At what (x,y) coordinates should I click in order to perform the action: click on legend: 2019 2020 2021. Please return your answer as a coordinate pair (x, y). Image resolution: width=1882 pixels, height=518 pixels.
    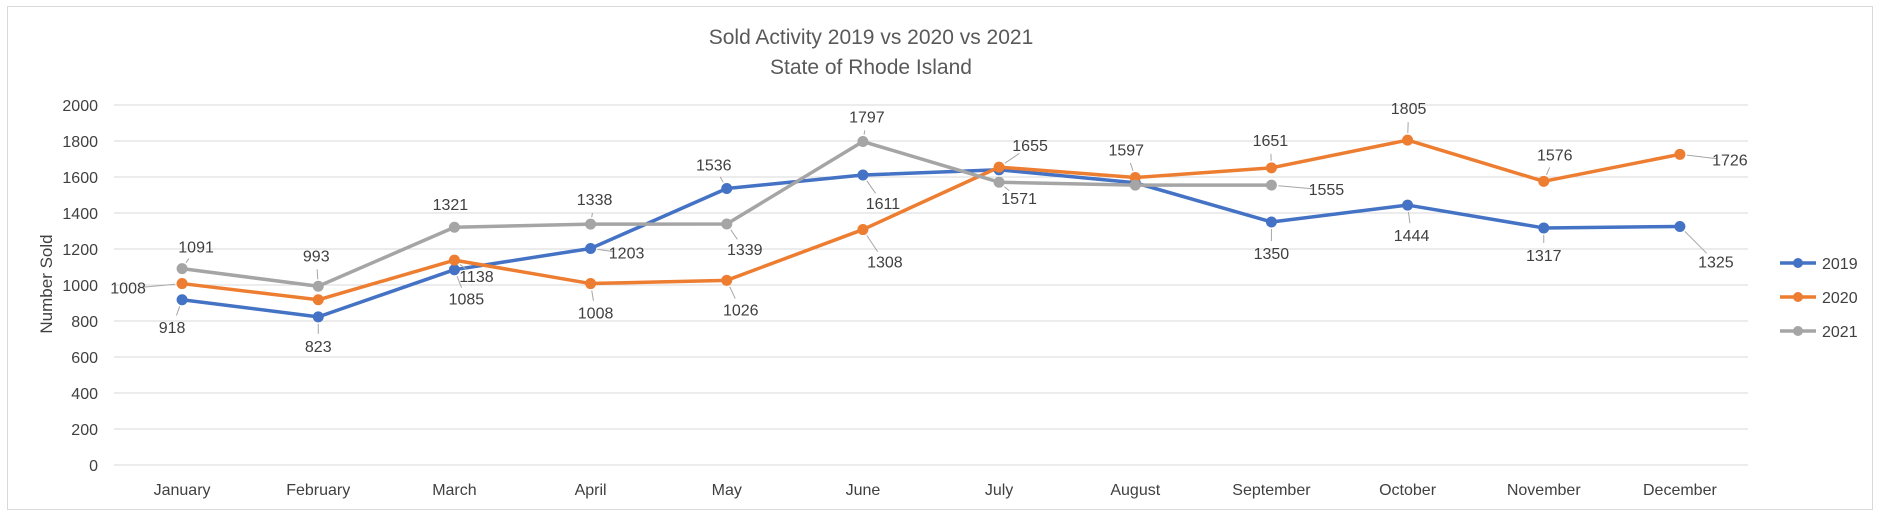
    Looking at the image, I should click on (1819, 298).